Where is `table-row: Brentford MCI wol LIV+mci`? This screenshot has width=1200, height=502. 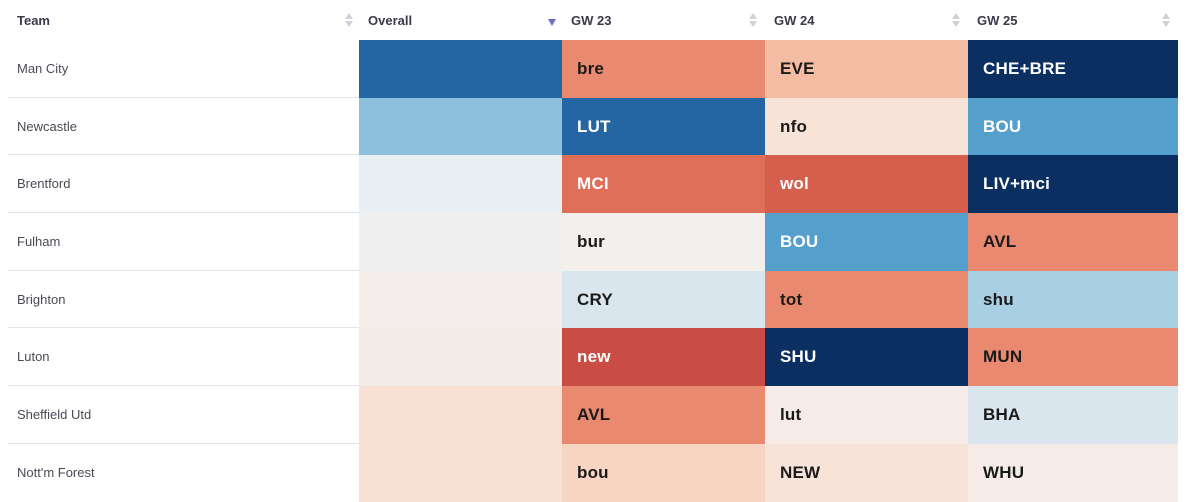 table-row: Brentford MCI wol LIV+mci is located at coordinates (593, 184).